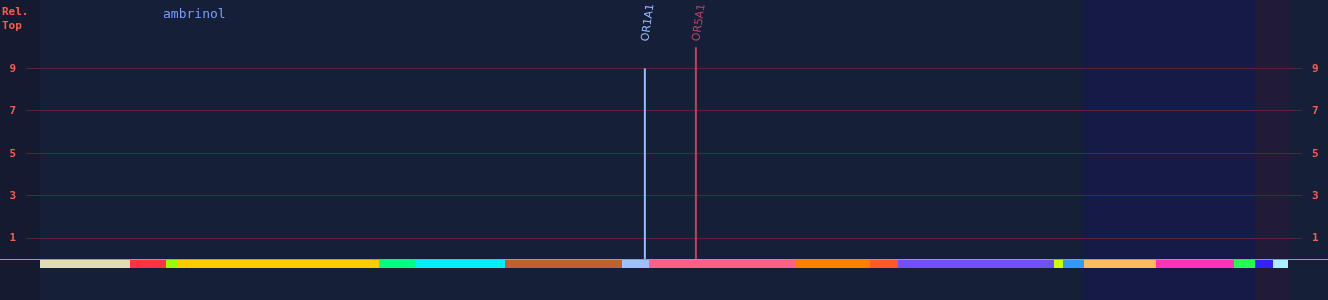  What do you see at coordinates (15, 18) in the screenshot?
I see `y-axis-title: Rel. Top` at bounding box center [15, 18].